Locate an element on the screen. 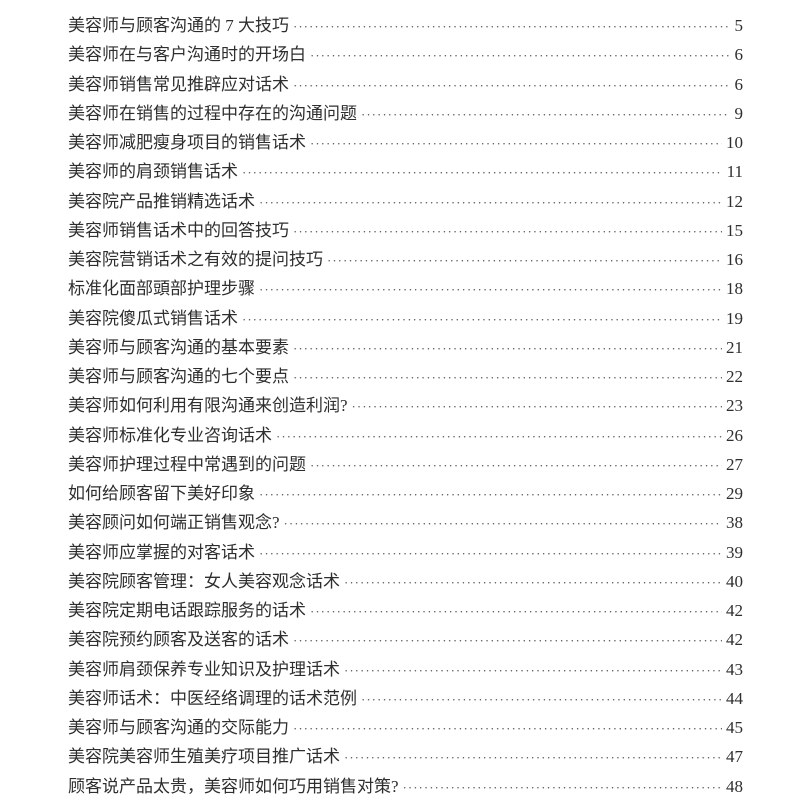  toc-entry: 美容院顾客管理：女人美容观念话术 40 is located at coordinates (405, 581).